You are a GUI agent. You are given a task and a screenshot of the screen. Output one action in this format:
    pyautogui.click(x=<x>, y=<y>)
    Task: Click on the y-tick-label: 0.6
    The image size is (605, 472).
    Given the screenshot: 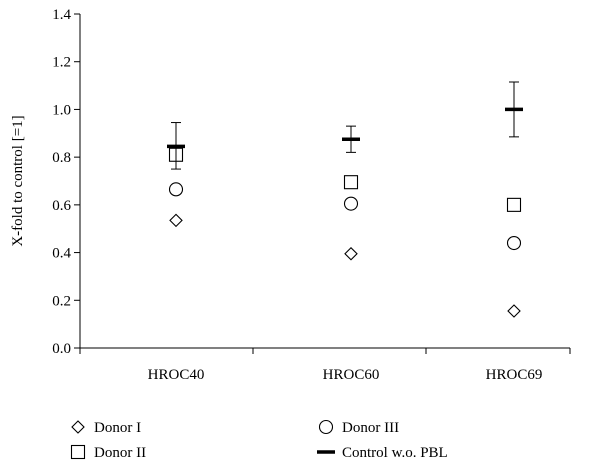 What is the action you would take?
    pyautogui.click(x=61, y=206)
    